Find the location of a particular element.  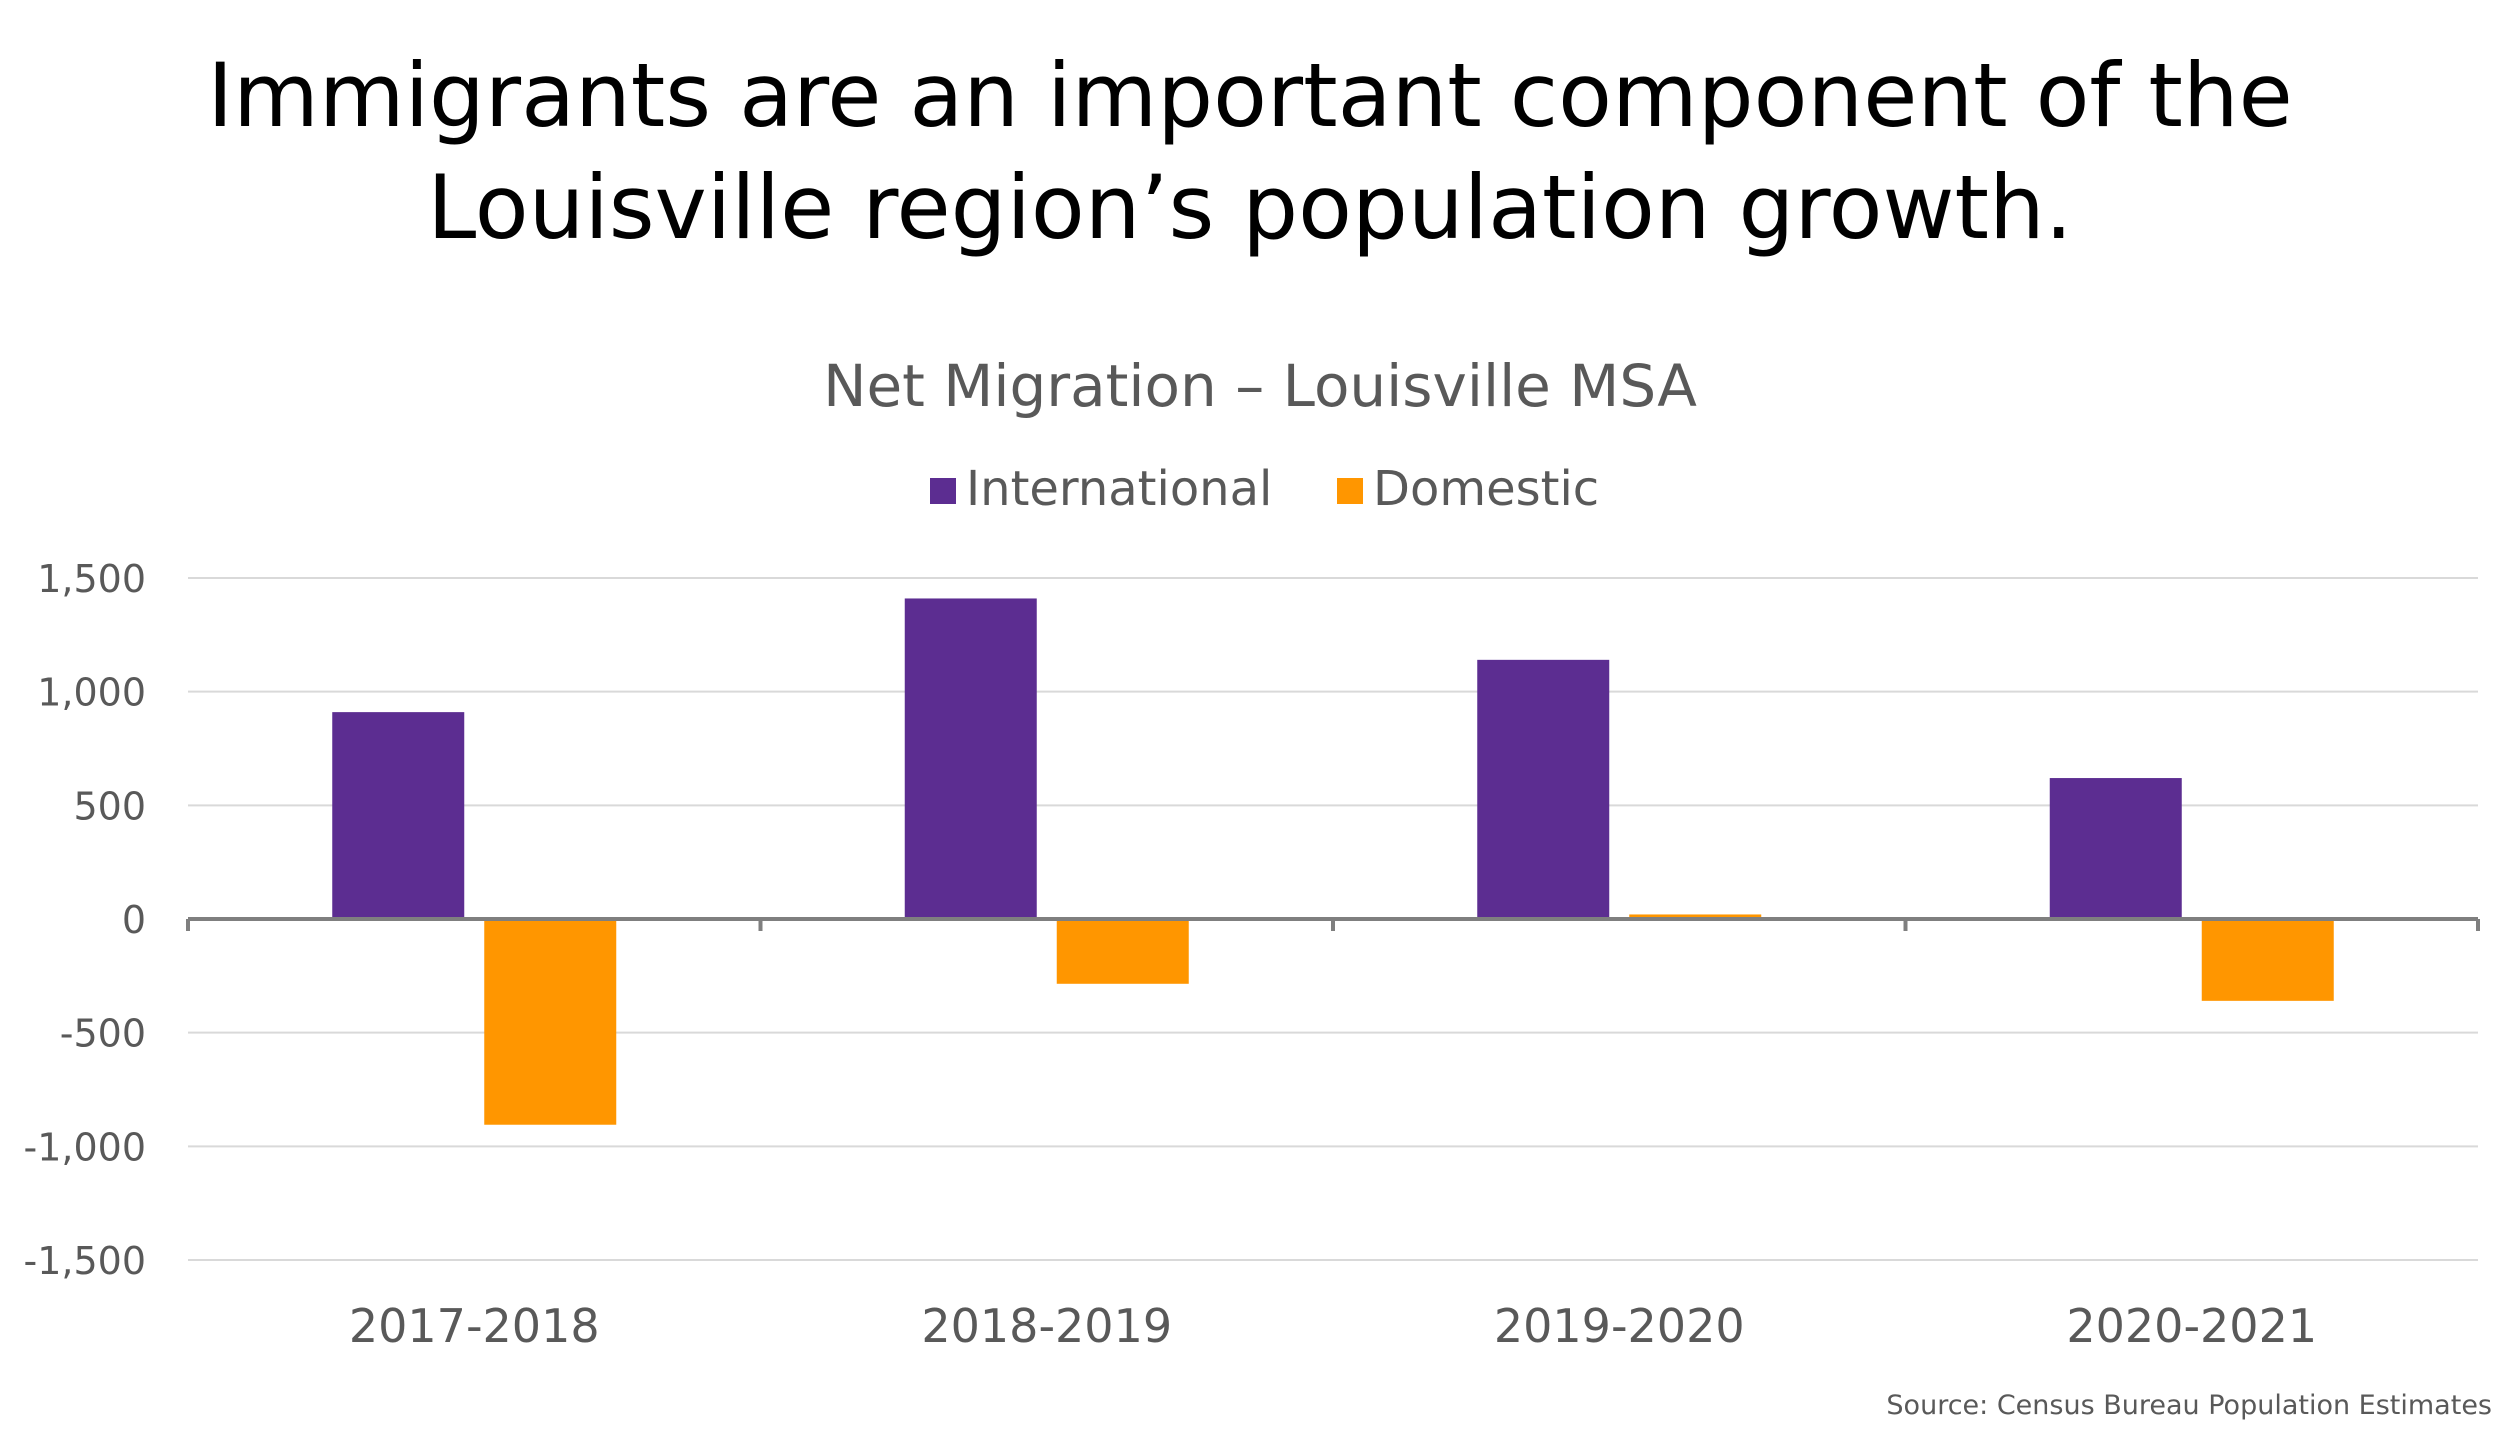

x-tick-label: 2020-2021 is located at coordinates (2191, 1326).